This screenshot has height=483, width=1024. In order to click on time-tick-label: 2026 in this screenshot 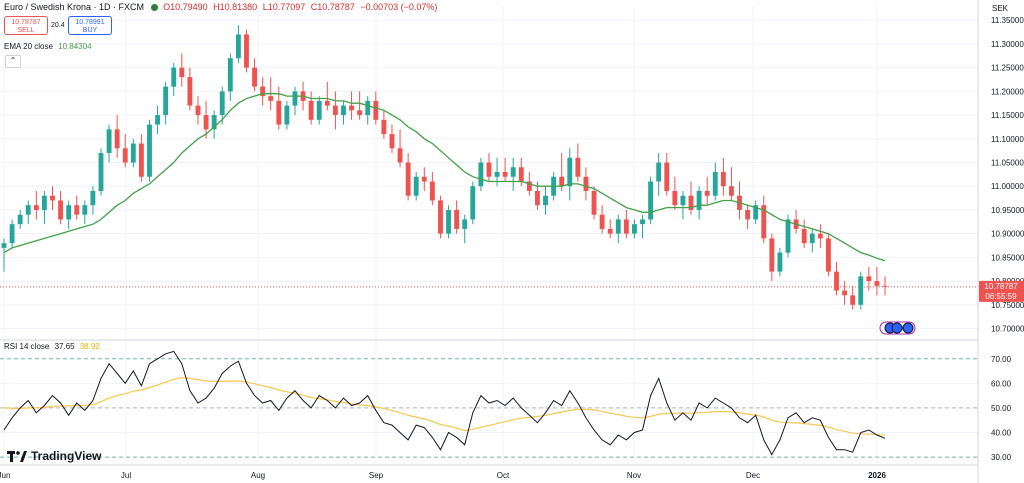, I will do `click(877, 475)`.